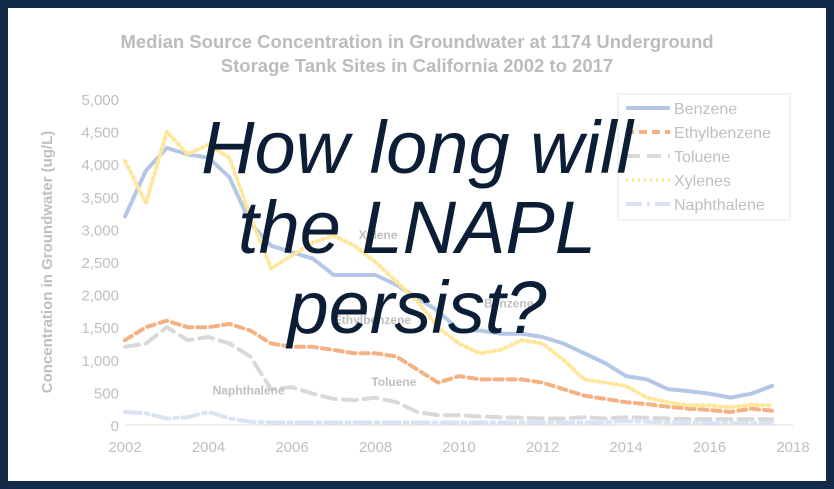 The width and height of the screenshot is (834, 489). I want to click on x-tick-label: 2006, so click(291, 447).